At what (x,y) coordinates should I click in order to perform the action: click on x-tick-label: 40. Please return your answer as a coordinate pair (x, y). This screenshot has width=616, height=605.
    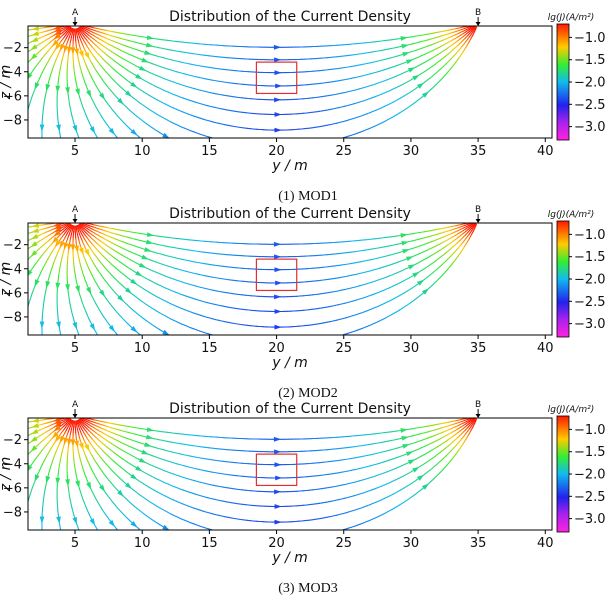
    Looking at the image, I should click on (545, 151).